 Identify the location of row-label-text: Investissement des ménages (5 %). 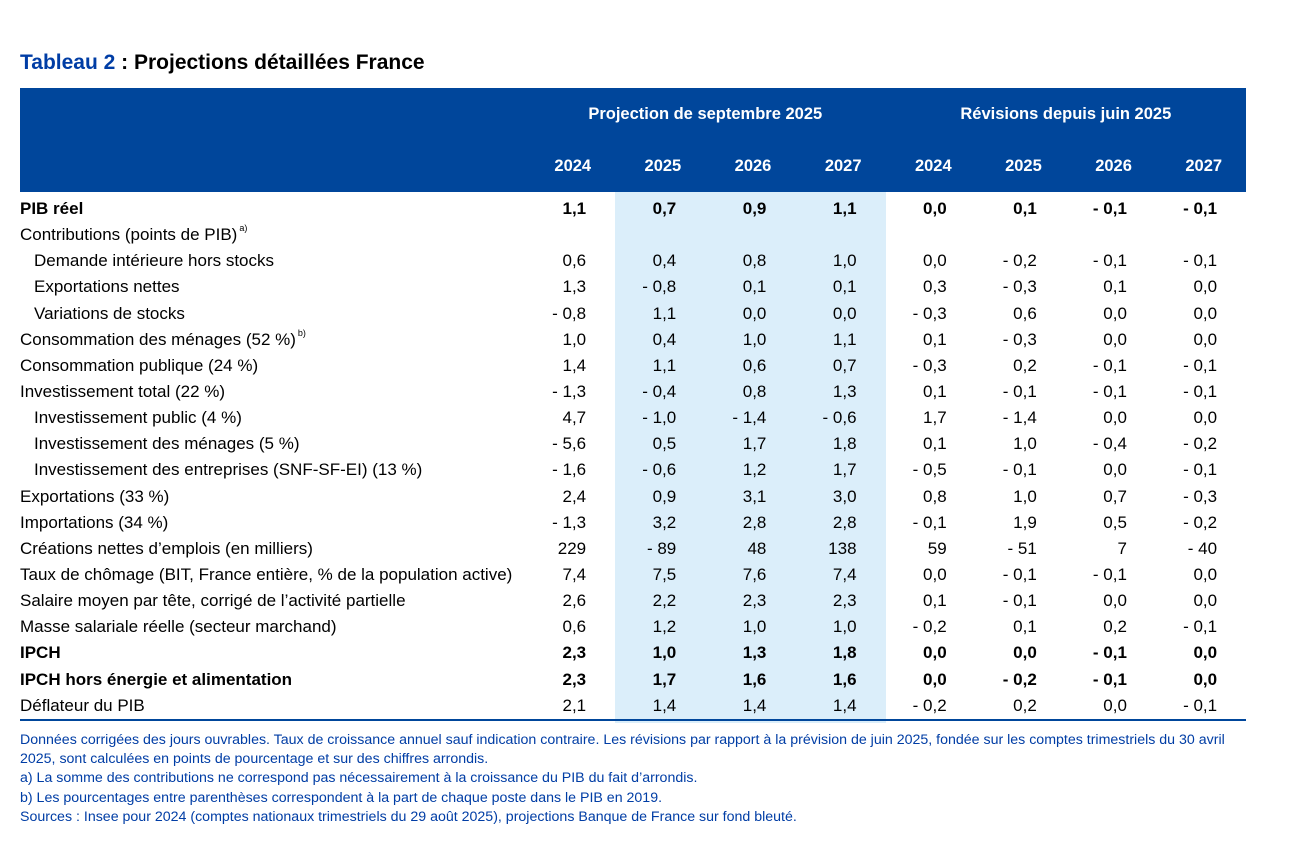
(167, 444).